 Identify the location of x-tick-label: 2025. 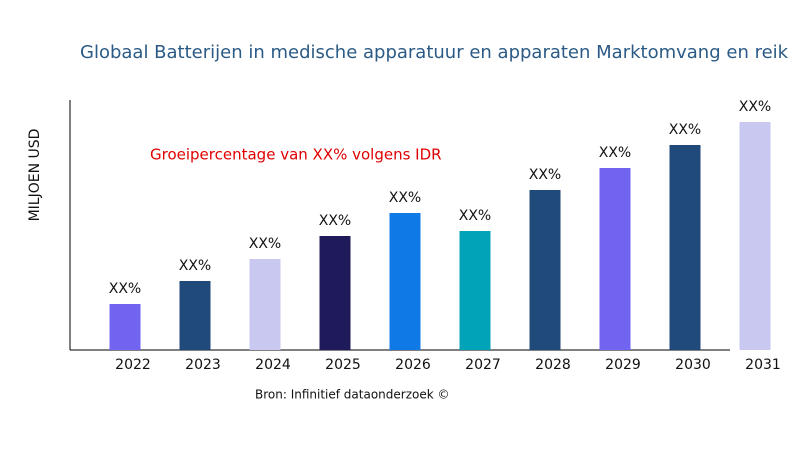
(343, 365).